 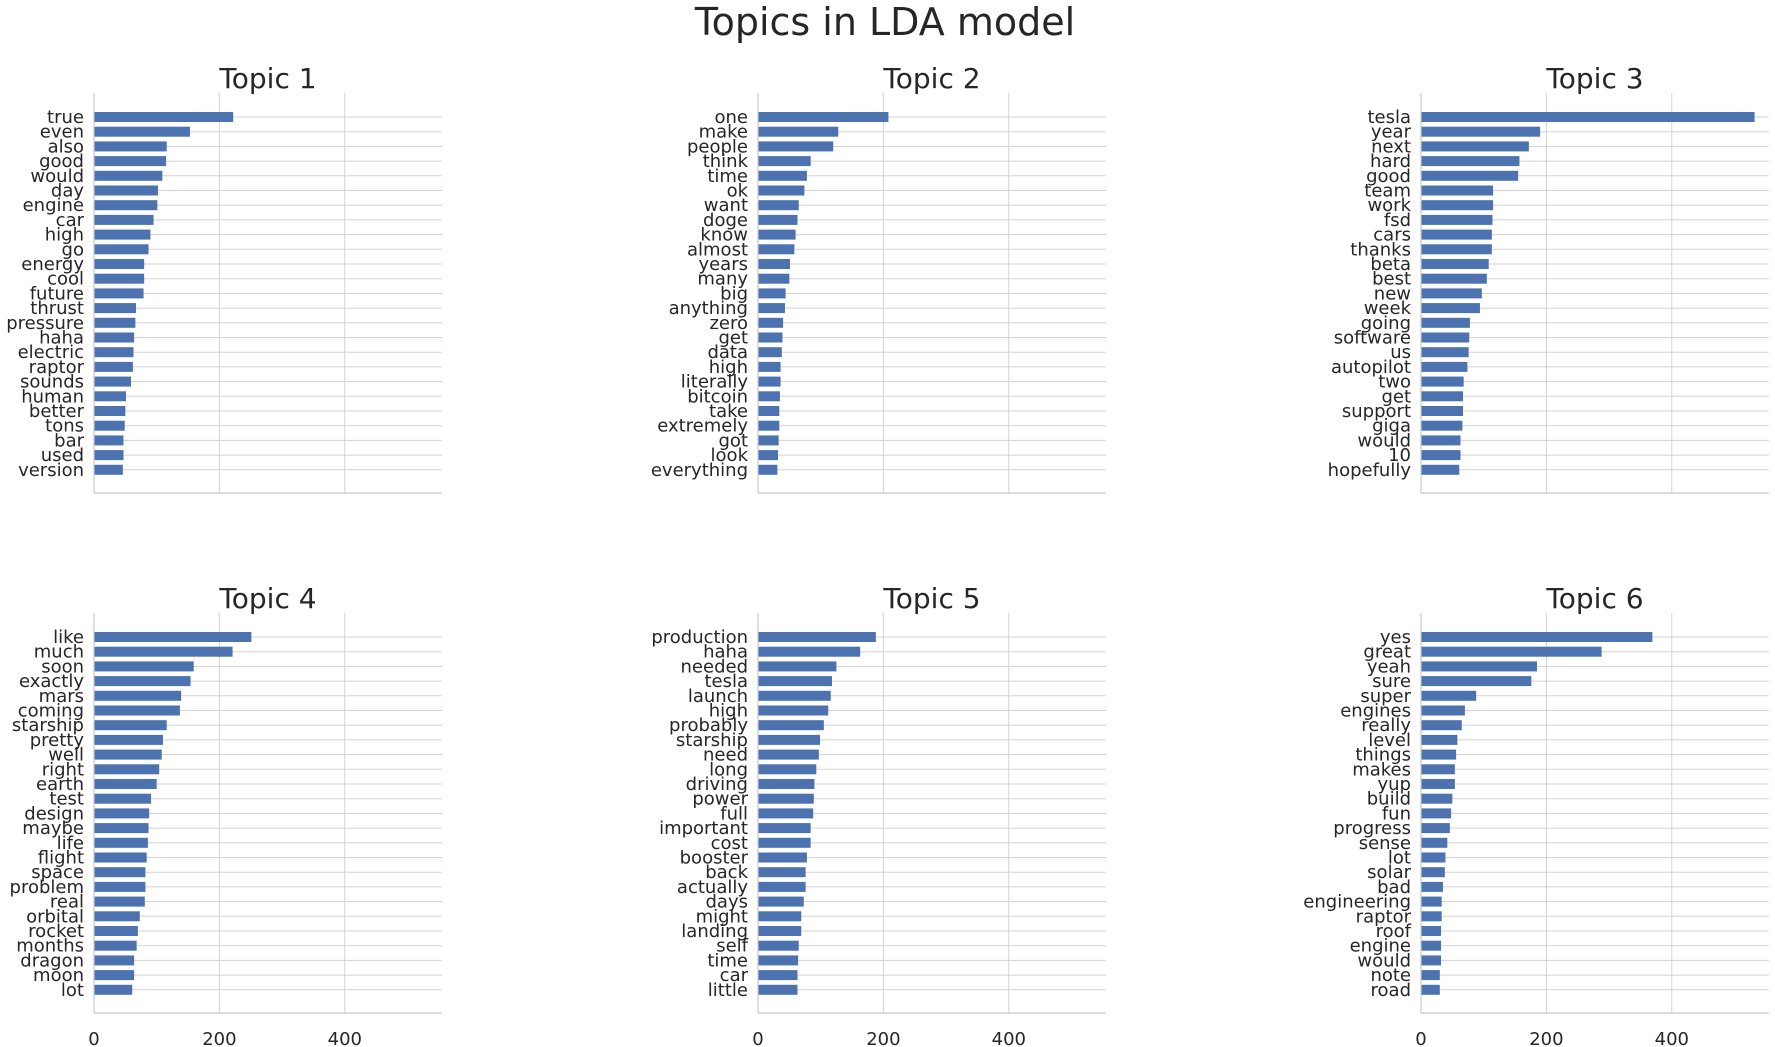 I want to click on y-tick-label: know, so click(x=724, y=235).